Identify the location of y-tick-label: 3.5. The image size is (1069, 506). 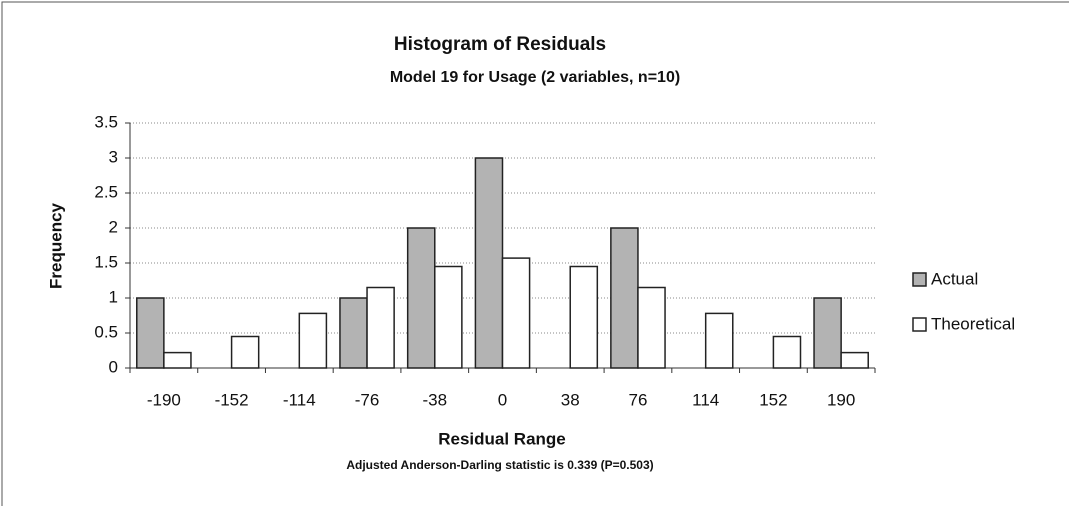
(106, 121).